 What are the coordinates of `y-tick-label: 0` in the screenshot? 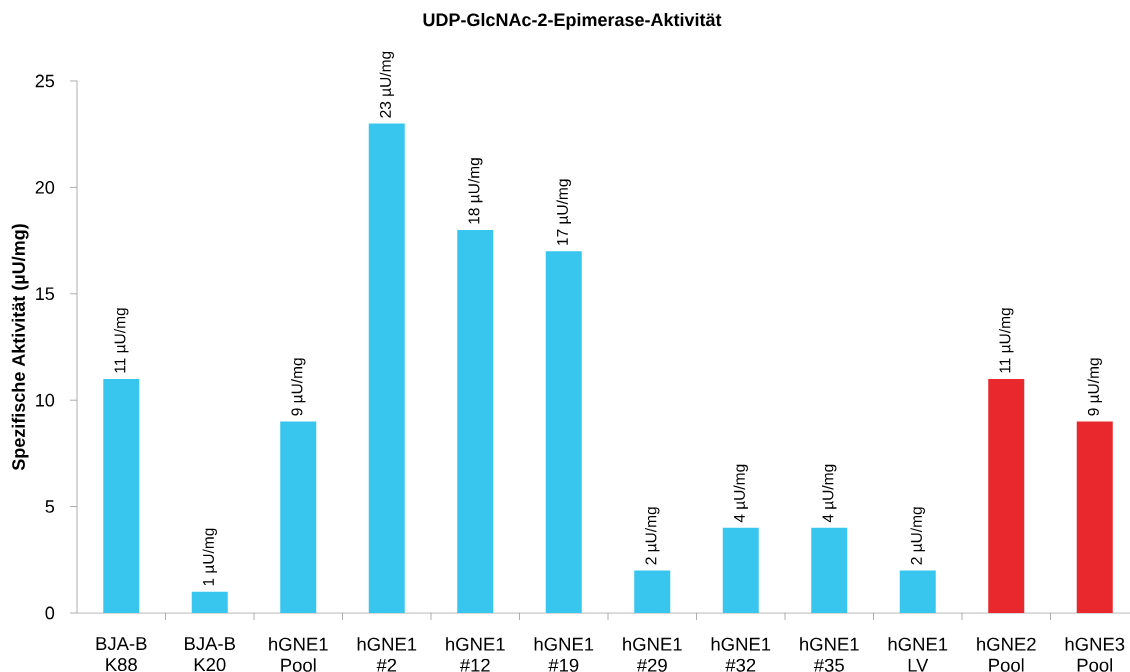 It's located at (50, 613).